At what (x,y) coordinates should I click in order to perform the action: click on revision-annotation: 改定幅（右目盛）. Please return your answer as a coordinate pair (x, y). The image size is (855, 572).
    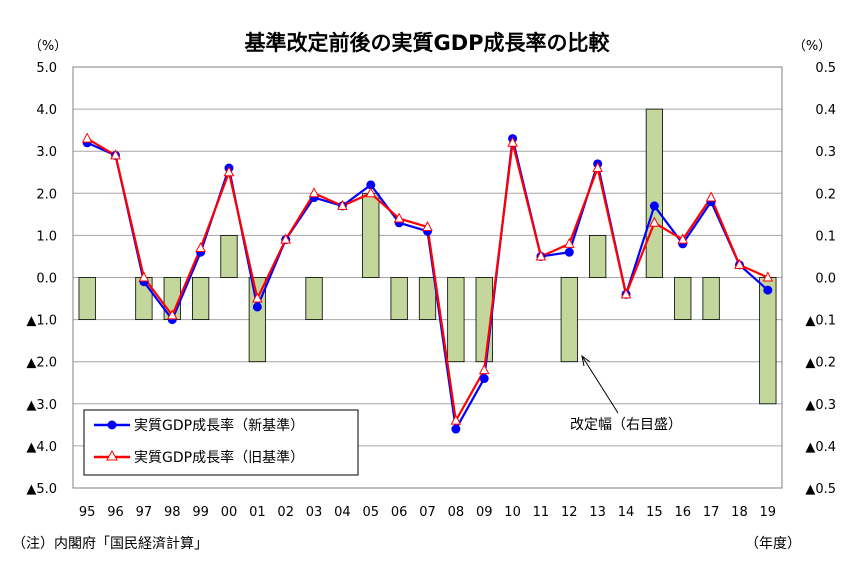
    Looking at the image, I should click on (626, 393).